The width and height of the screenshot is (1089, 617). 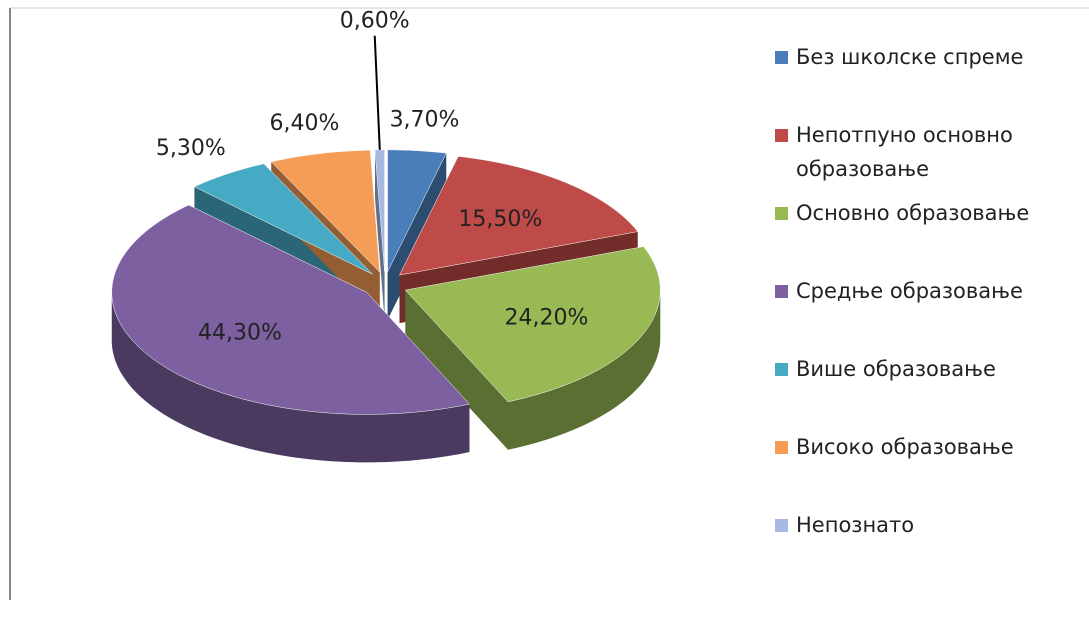 What do you see at coordinates (920, 469) in the screenshot?
I see `legend-item: Високо образовање` at bounding box center [920, 469].